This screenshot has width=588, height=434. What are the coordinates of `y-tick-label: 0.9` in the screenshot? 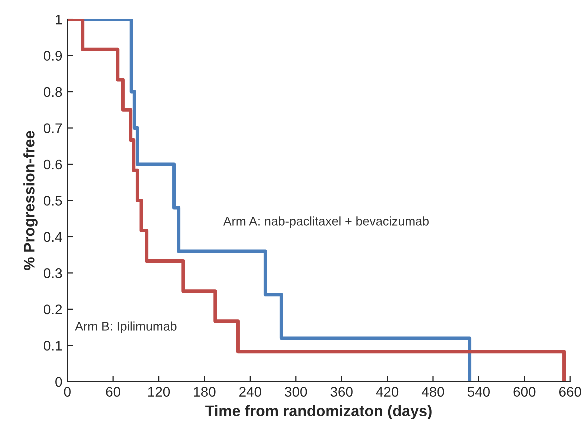 It's located at (53, 56).